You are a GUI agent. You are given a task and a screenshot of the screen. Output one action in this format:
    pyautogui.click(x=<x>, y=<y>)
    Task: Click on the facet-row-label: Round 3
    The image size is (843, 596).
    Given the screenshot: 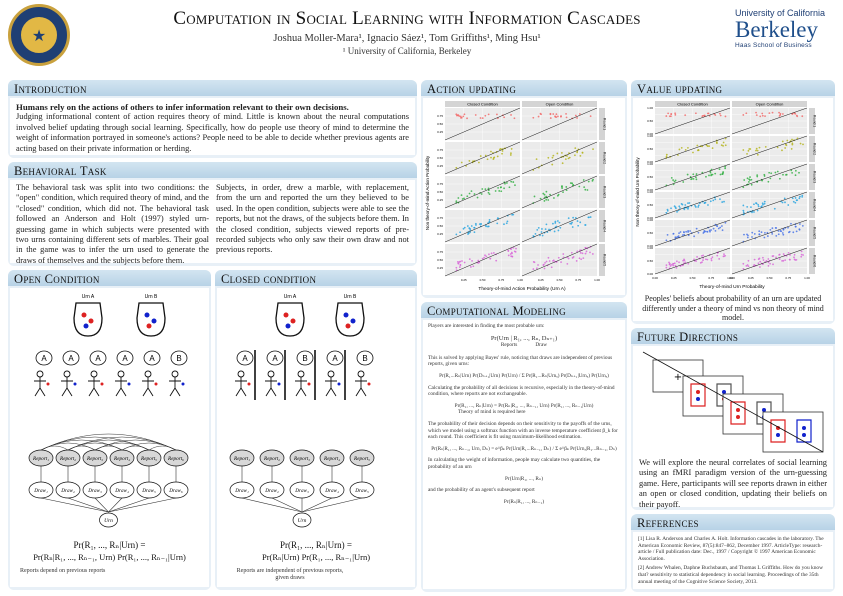 What is the action you would take?
    pyautogui.click(x=605, y=192)
    